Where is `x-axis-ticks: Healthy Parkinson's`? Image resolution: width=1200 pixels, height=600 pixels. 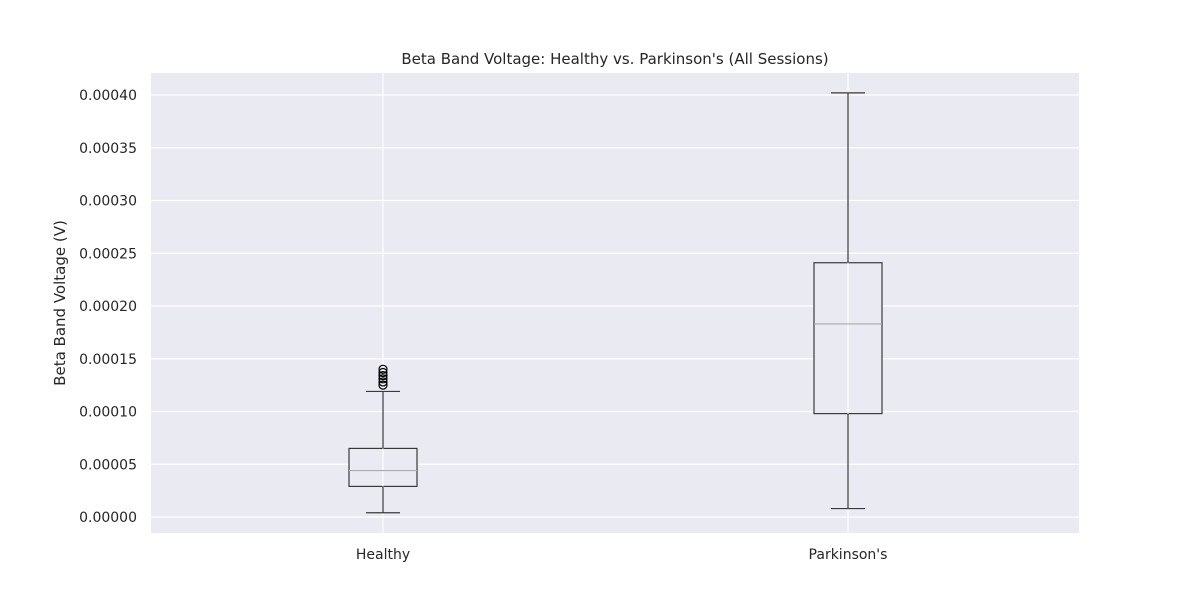
x-axis-ticks: Healthy Parkinson's is located at coordinates (622, 555).